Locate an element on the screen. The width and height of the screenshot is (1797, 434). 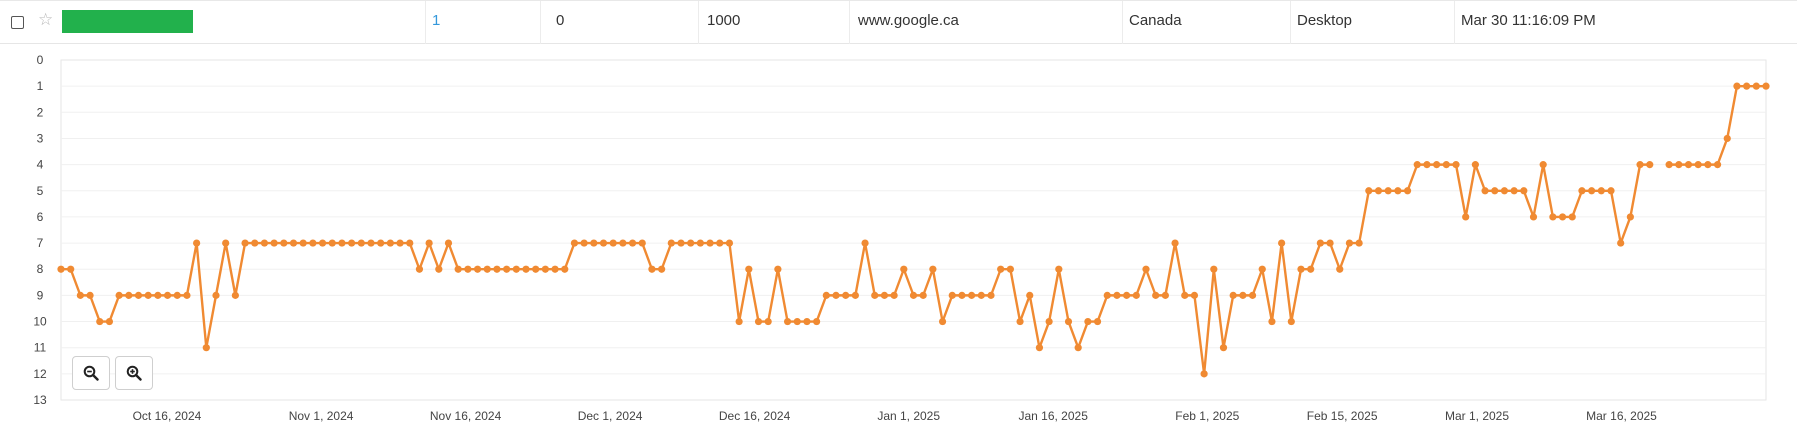
x-tick-label: Dec 1, 2024 is located at coordinates (610, 416).